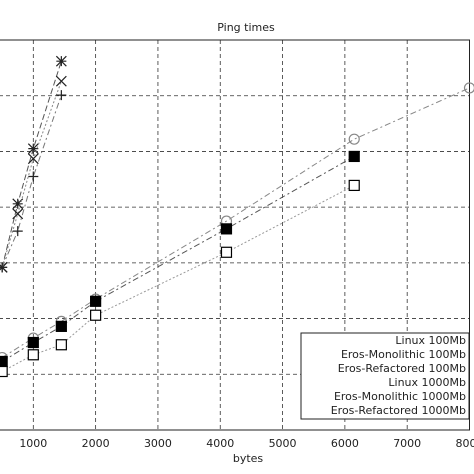 The image size is (474, 474). Describe the element at coordinates (430, 340) in the screenshot. I see `legend-label: Linux 100Mb` at that location.